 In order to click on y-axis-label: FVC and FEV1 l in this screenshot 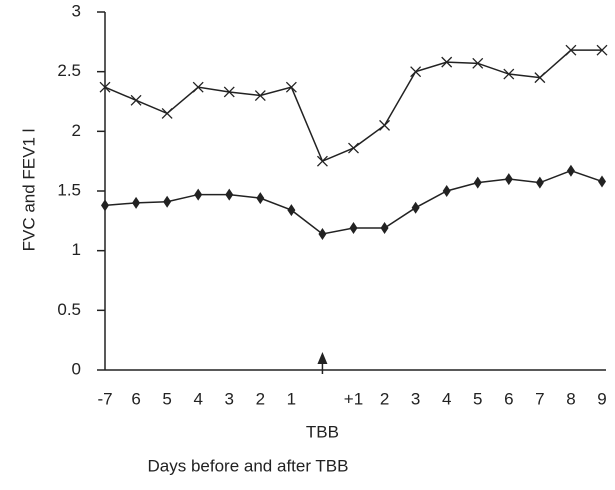, I will do `click(28, 190)`.